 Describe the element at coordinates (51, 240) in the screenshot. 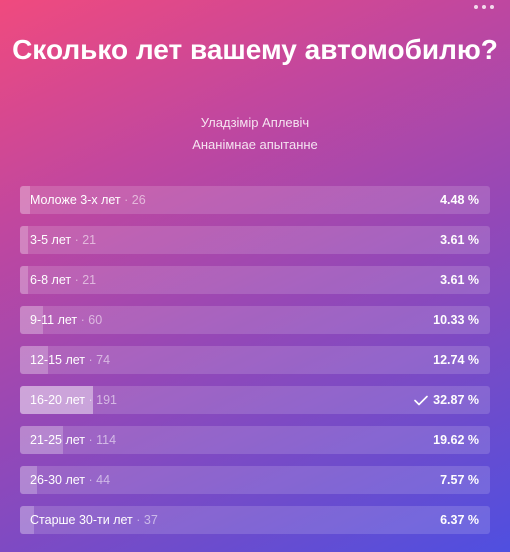

I see `option-label: 3-5 лет` at that location.